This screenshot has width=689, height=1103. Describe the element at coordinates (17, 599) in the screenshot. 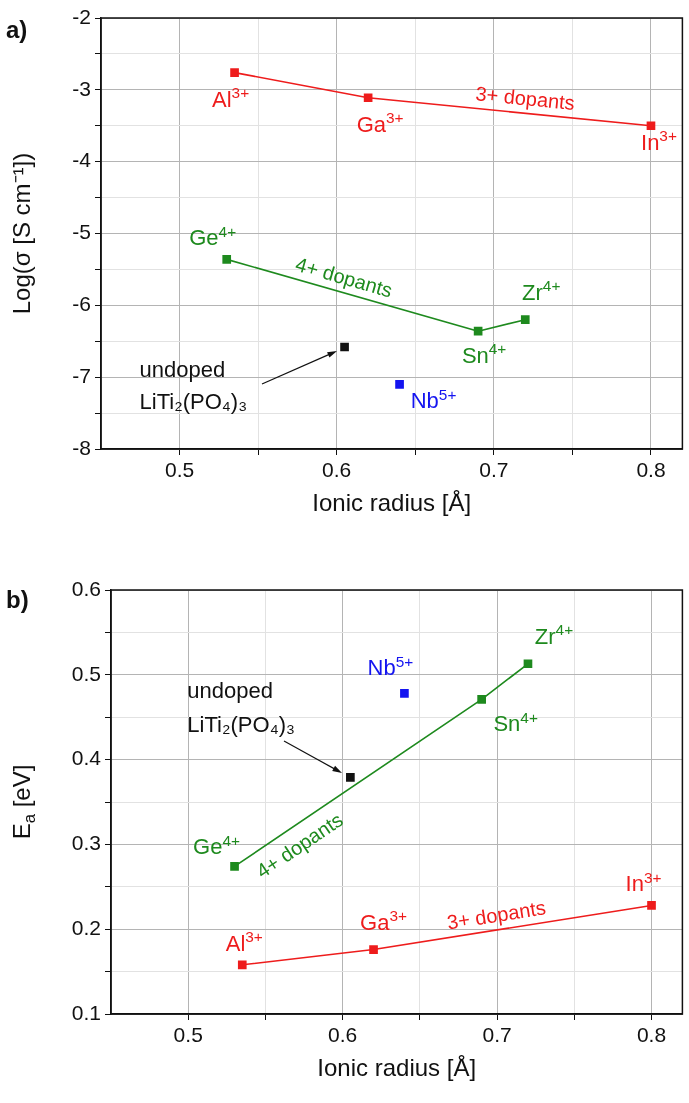

I see `chart-title: b)` at that location.